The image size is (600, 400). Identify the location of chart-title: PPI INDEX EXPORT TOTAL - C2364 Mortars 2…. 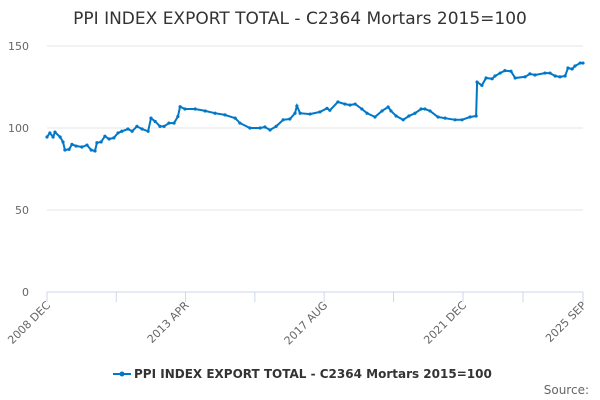
(300, 19).